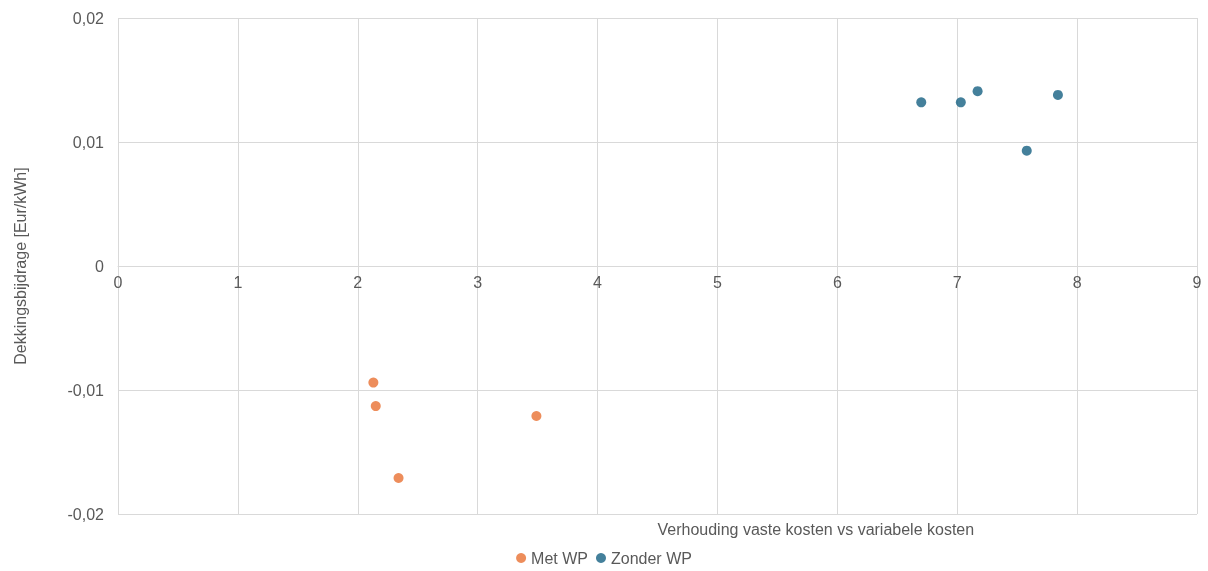 The height and width of the screenshot is (571, 1208). Describe the element at coordinates (816, 529) in the screenshot. I see `x-axis-title: Verhouding vaste kosten vs variabele kosten` at that location.